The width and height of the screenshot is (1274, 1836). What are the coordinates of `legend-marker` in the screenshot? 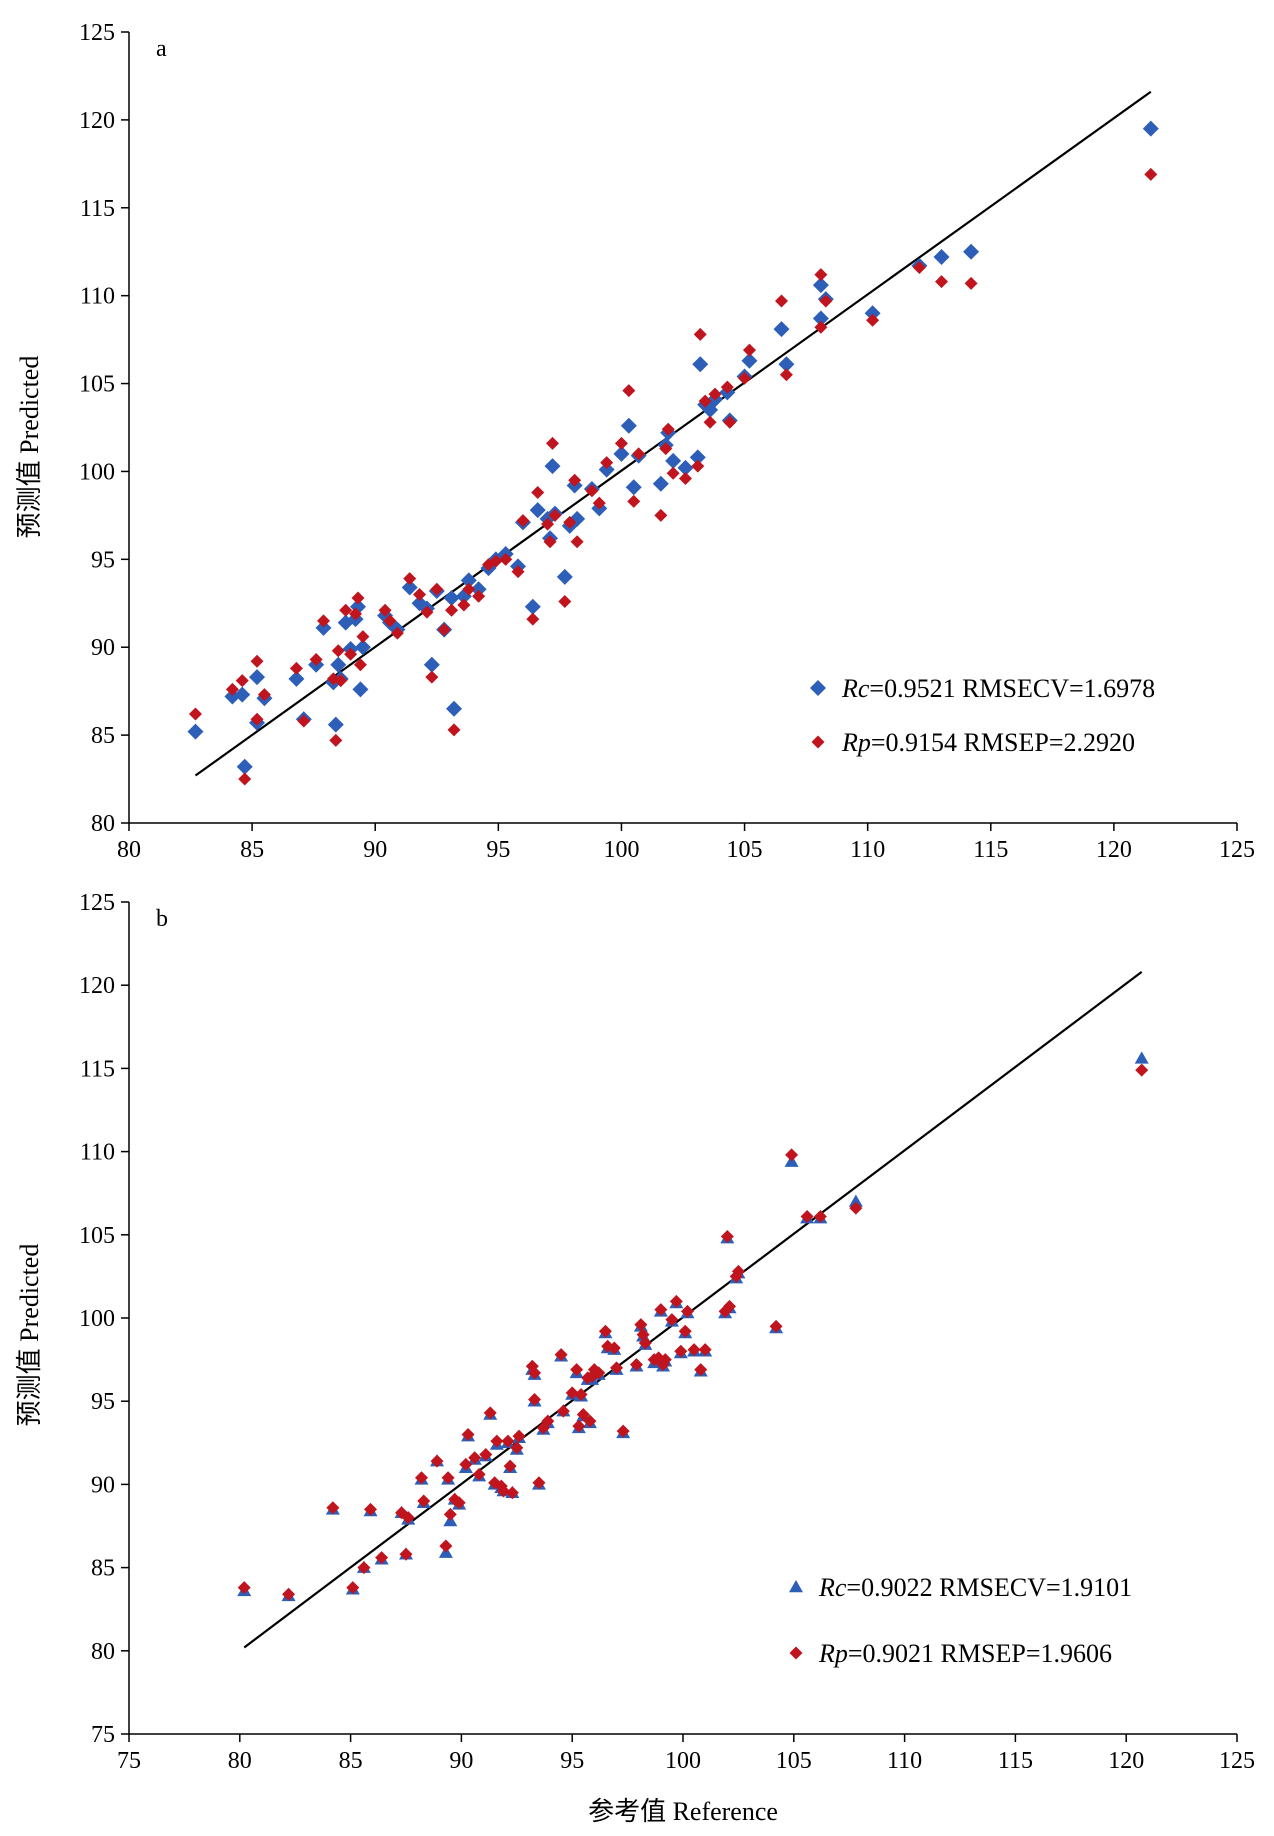 It's located at (818, 688).